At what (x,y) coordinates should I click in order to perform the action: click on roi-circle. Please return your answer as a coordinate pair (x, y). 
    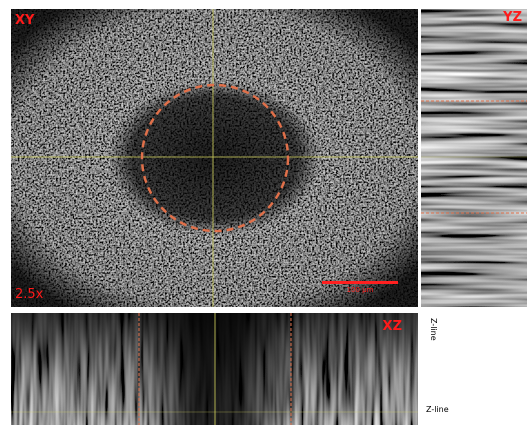
    Looking at the image, I should click on (215, 158).